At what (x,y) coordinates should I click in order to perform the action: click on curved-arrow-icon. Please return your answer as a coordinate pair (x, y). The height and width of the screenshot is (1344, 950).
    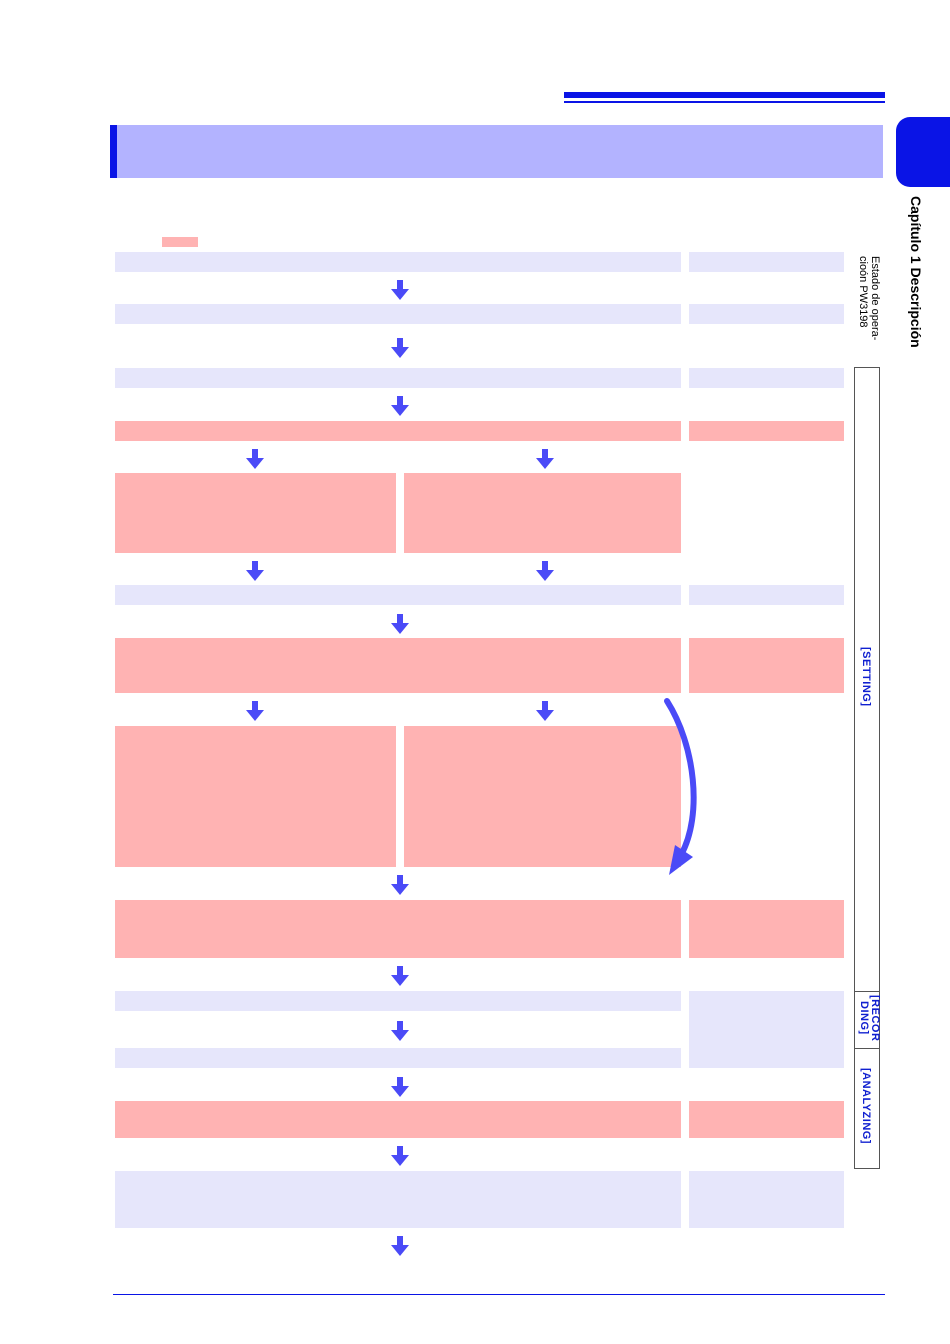
    Looking at the image, I should click on (680, 786).